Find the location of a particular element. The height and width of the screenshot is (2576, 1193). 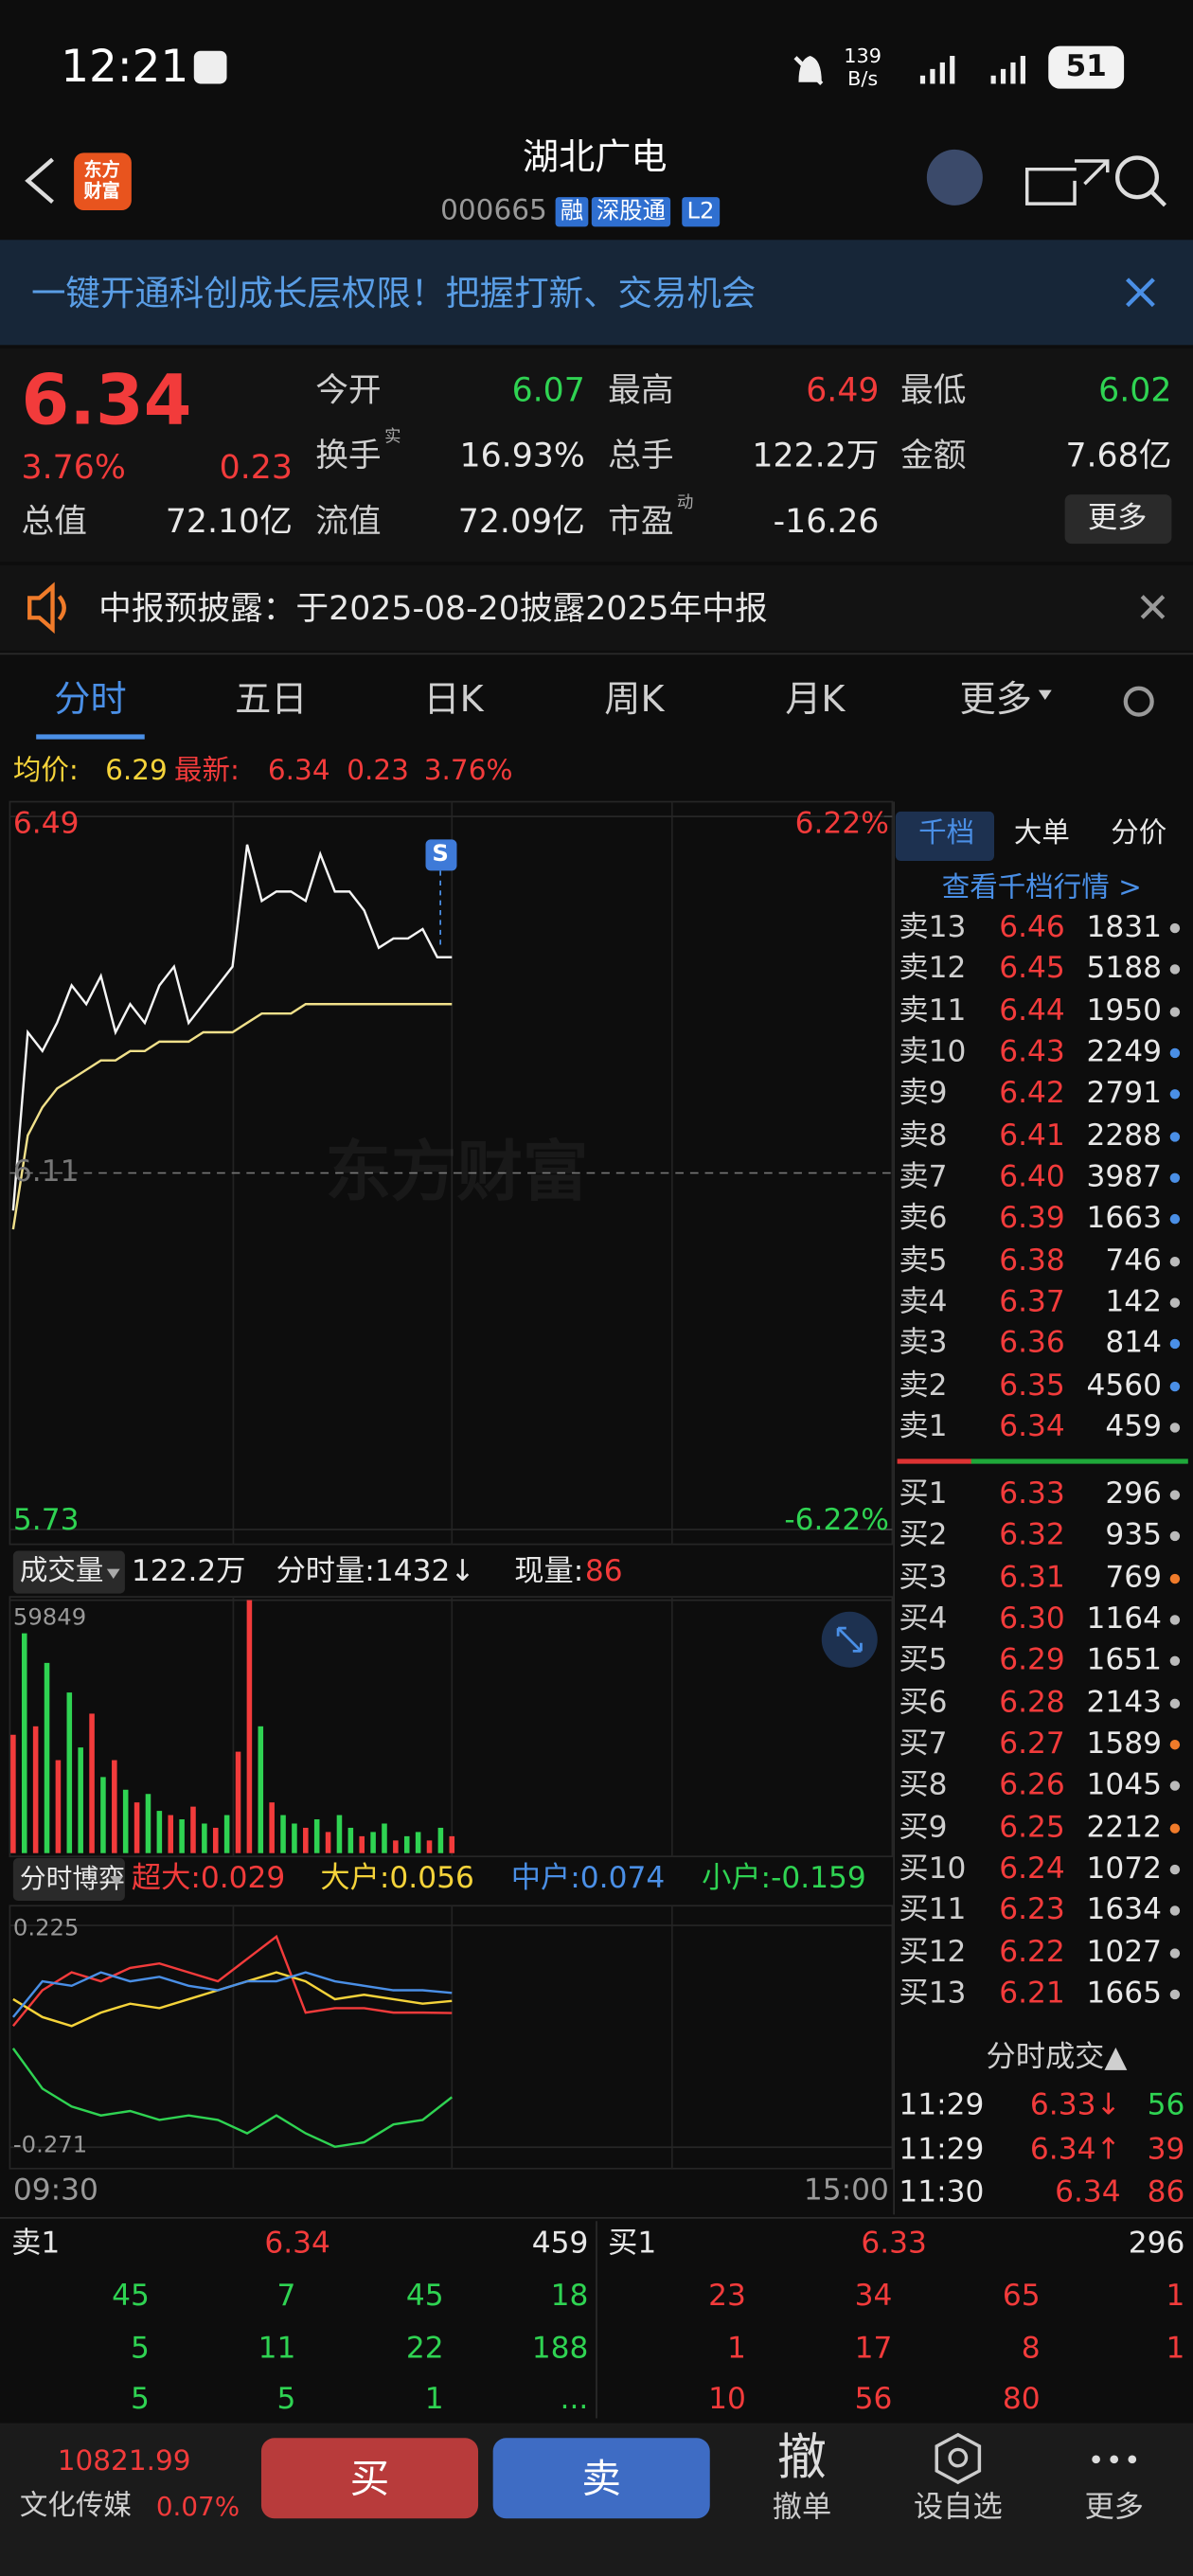

notice-close is located at coordinates (1153, 607).